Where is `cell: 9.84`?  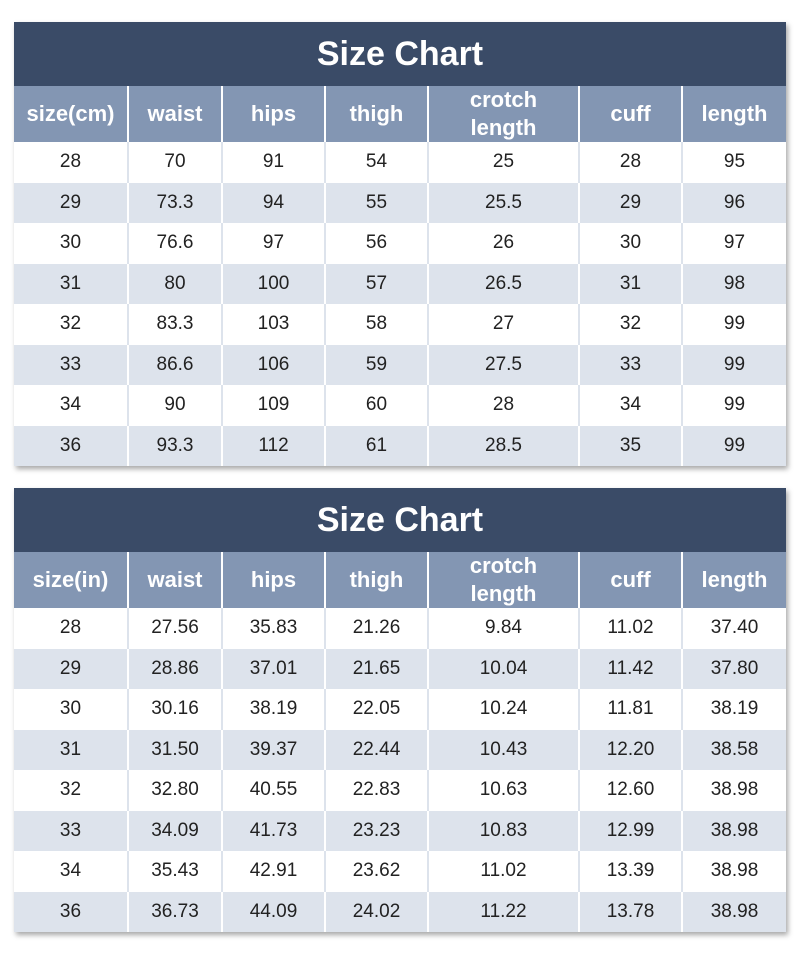
cell: 9.84 is located at coordinates (503, 628).